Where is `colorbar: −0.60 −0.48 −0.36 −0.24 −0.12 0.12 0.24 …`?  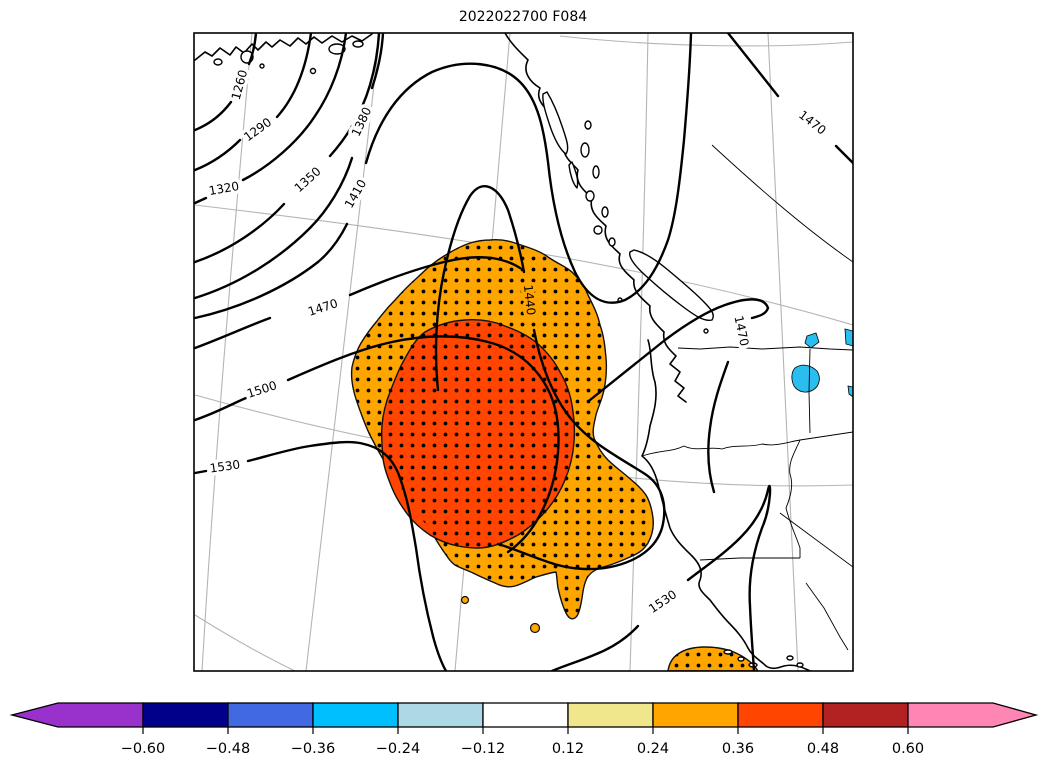 colorbar: −0.60 −0.48 −0.36 −0.24 −0.12 0.12 0.24 … is located at coordinates (524, 729).